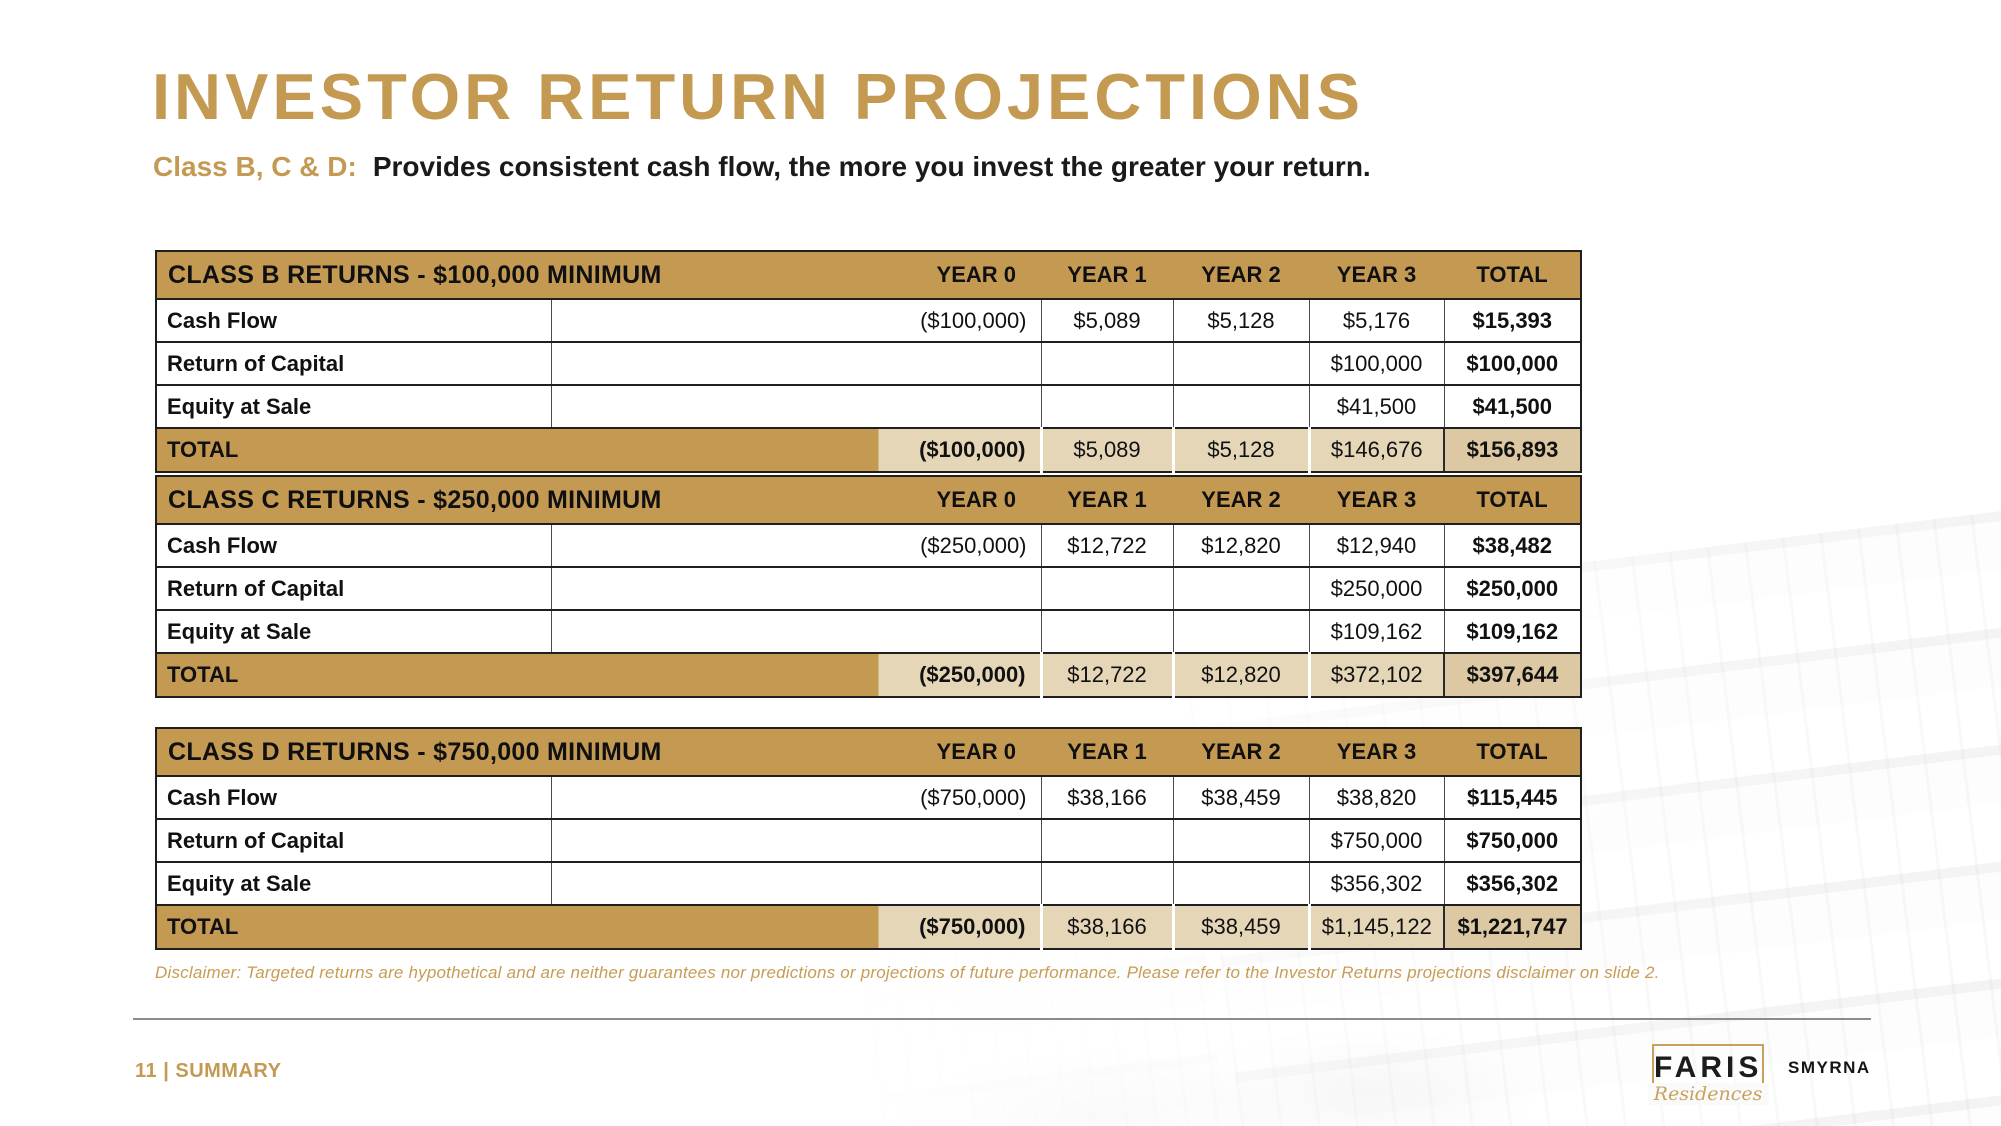  I want to click on table-row: Return of Capital $100,000 $100,000, so click(868, 363).